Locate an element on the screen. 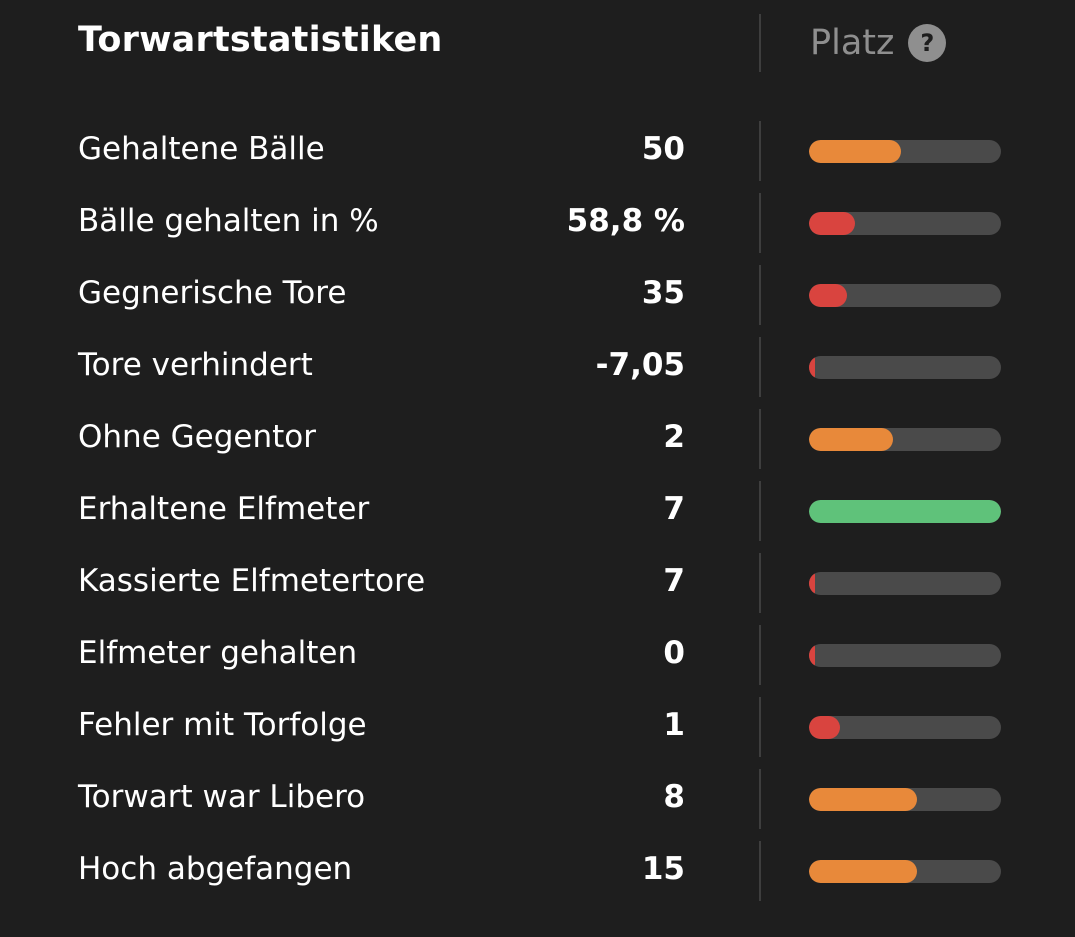 The image size is (1075, 937). stat-value: 58,8 % is located at coordinates (625, 221).